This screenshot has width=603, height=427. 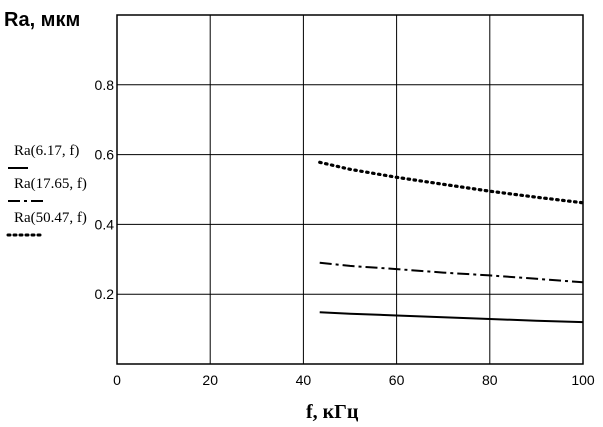 What do you see at coordinates (117, 380) in the screenshot?
I see `x-tick-label: 0` at bounding box center [117, 380].